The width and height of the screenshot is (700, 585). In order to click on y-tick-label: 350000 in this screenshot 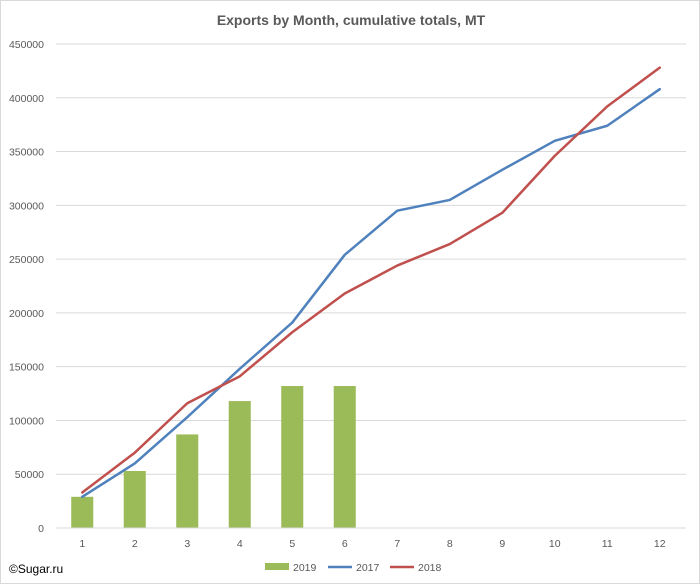, I will do `click(26, 153)`.